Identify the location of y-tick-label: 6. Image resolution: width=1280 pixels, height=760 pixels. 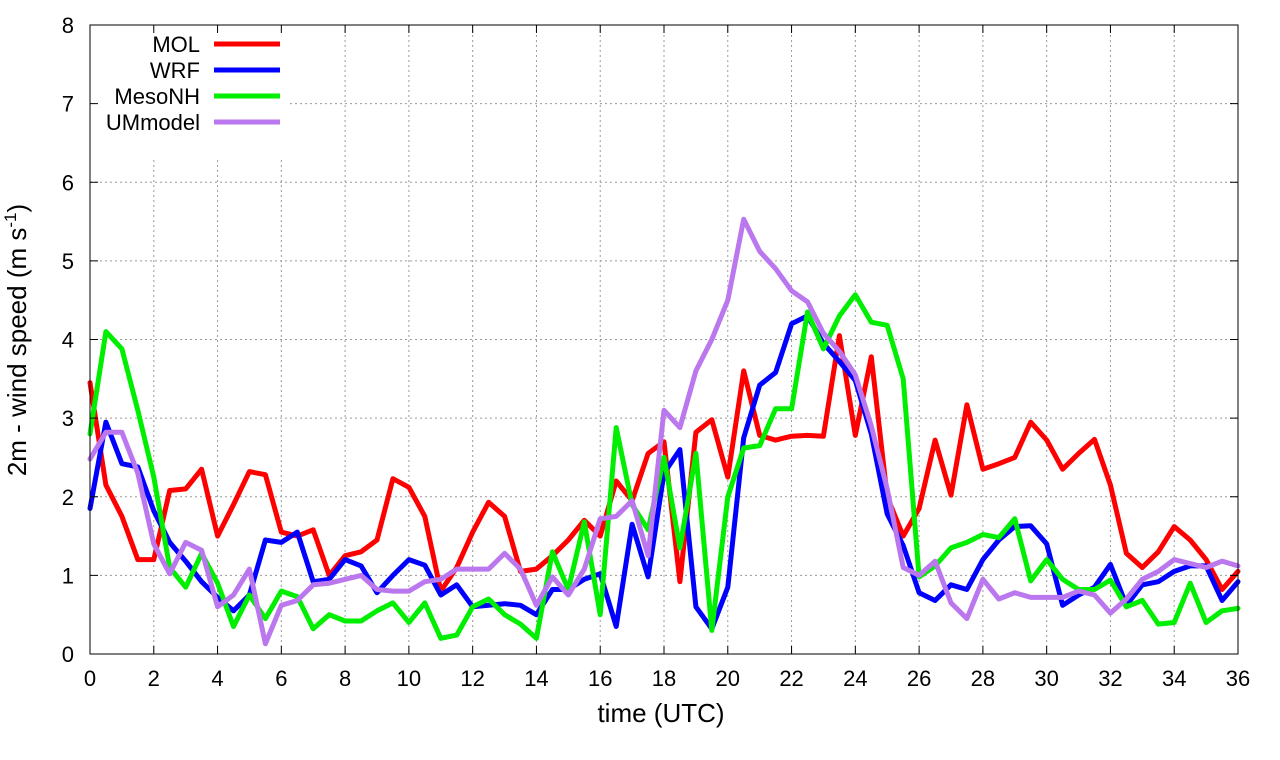
(68, 182).